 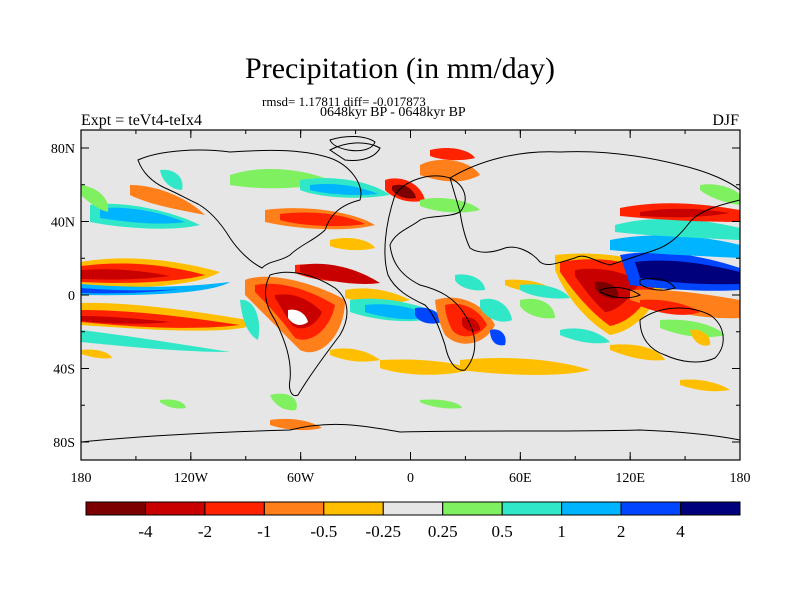 I want to click on colorbar-label: 2, so click(x=621, y=531).